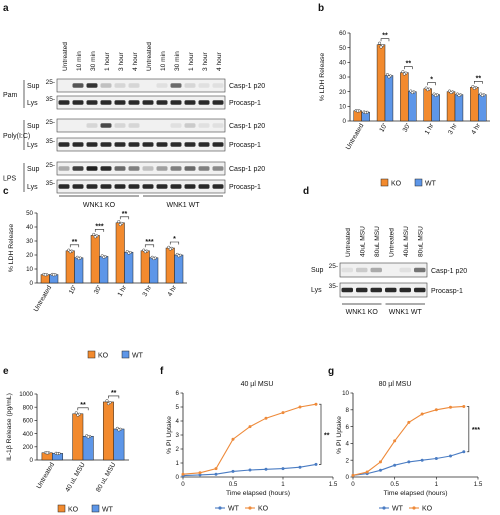 Image resolution: width=500 pixels, height=515 pixels. I want to click on x-tick-label: Untreated, so click(43, 298).